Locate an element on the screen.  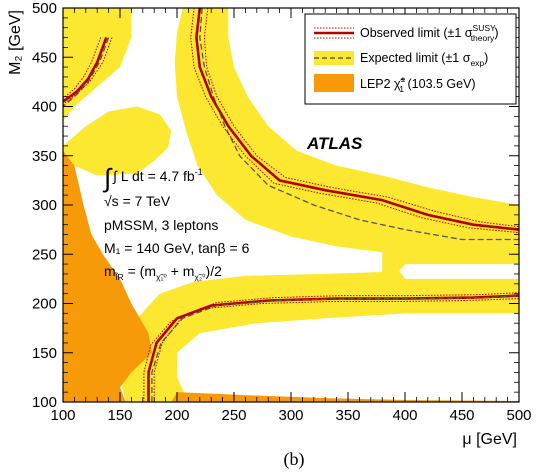
x-tick-label: 200 is located at coordinates (176, 415).